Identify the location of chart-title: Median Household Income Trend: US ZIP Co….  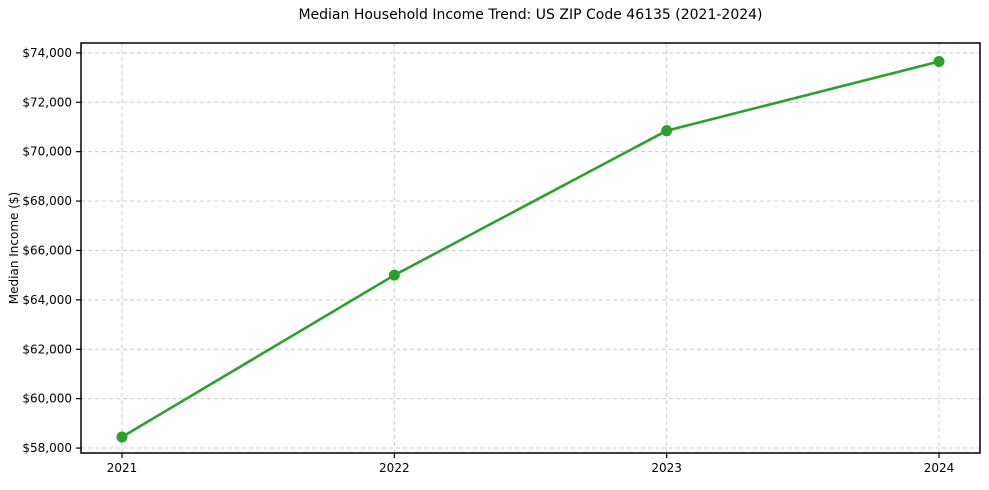
(530, 15).